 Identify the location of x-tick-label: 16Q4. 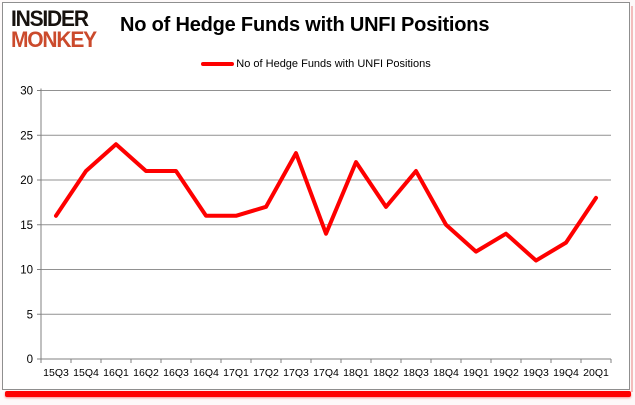
(206, 373).